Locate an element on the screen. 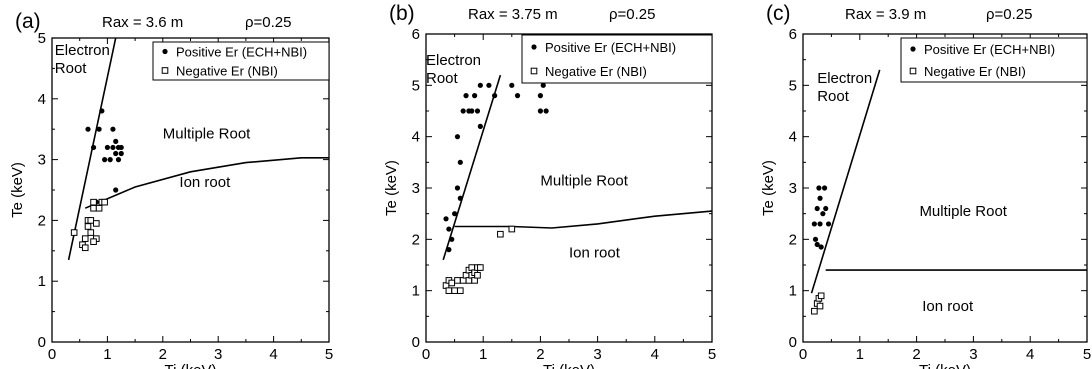  series-positive-er is located at coordinates (496, 167).